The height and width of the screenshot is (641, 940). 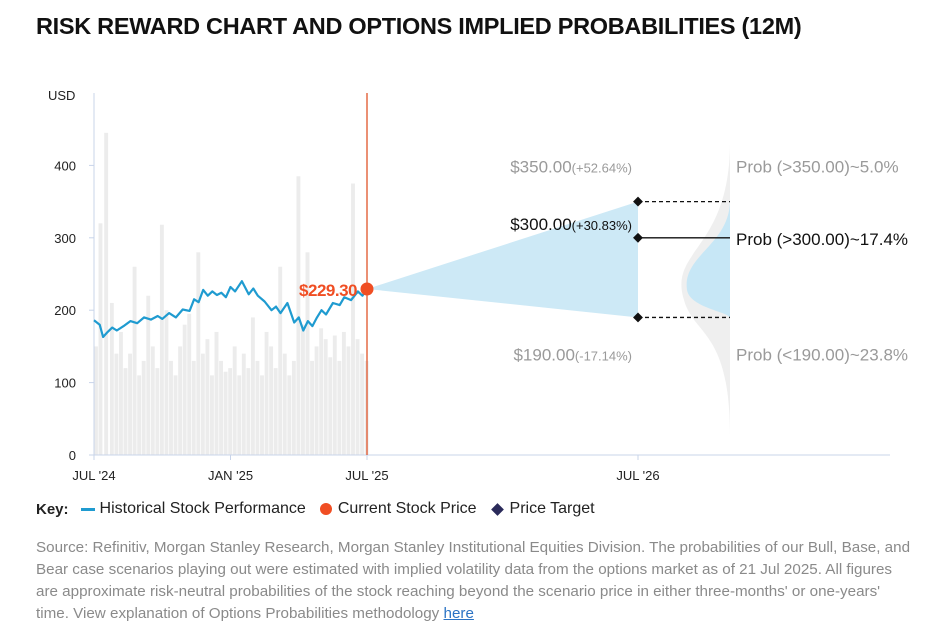 What do you see at coordinates (540, 224) in the screenshot?
I see `target-label-300-price: $300.00` at bounding box center [540, 224].